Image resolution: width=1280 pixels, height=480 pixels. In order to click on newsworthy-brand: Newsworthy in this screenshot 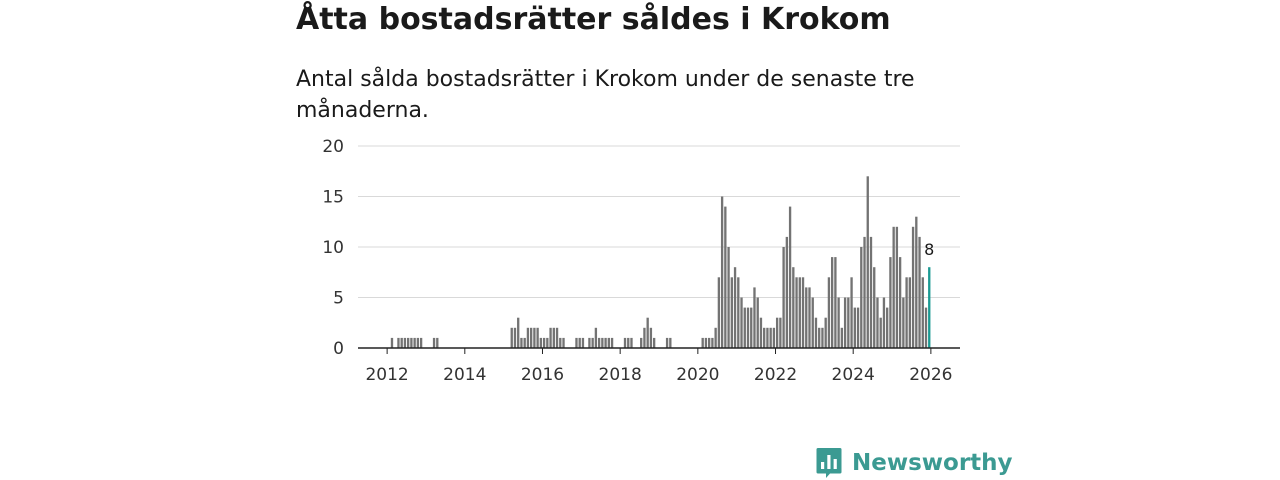, I will do `click(914, 463)`.